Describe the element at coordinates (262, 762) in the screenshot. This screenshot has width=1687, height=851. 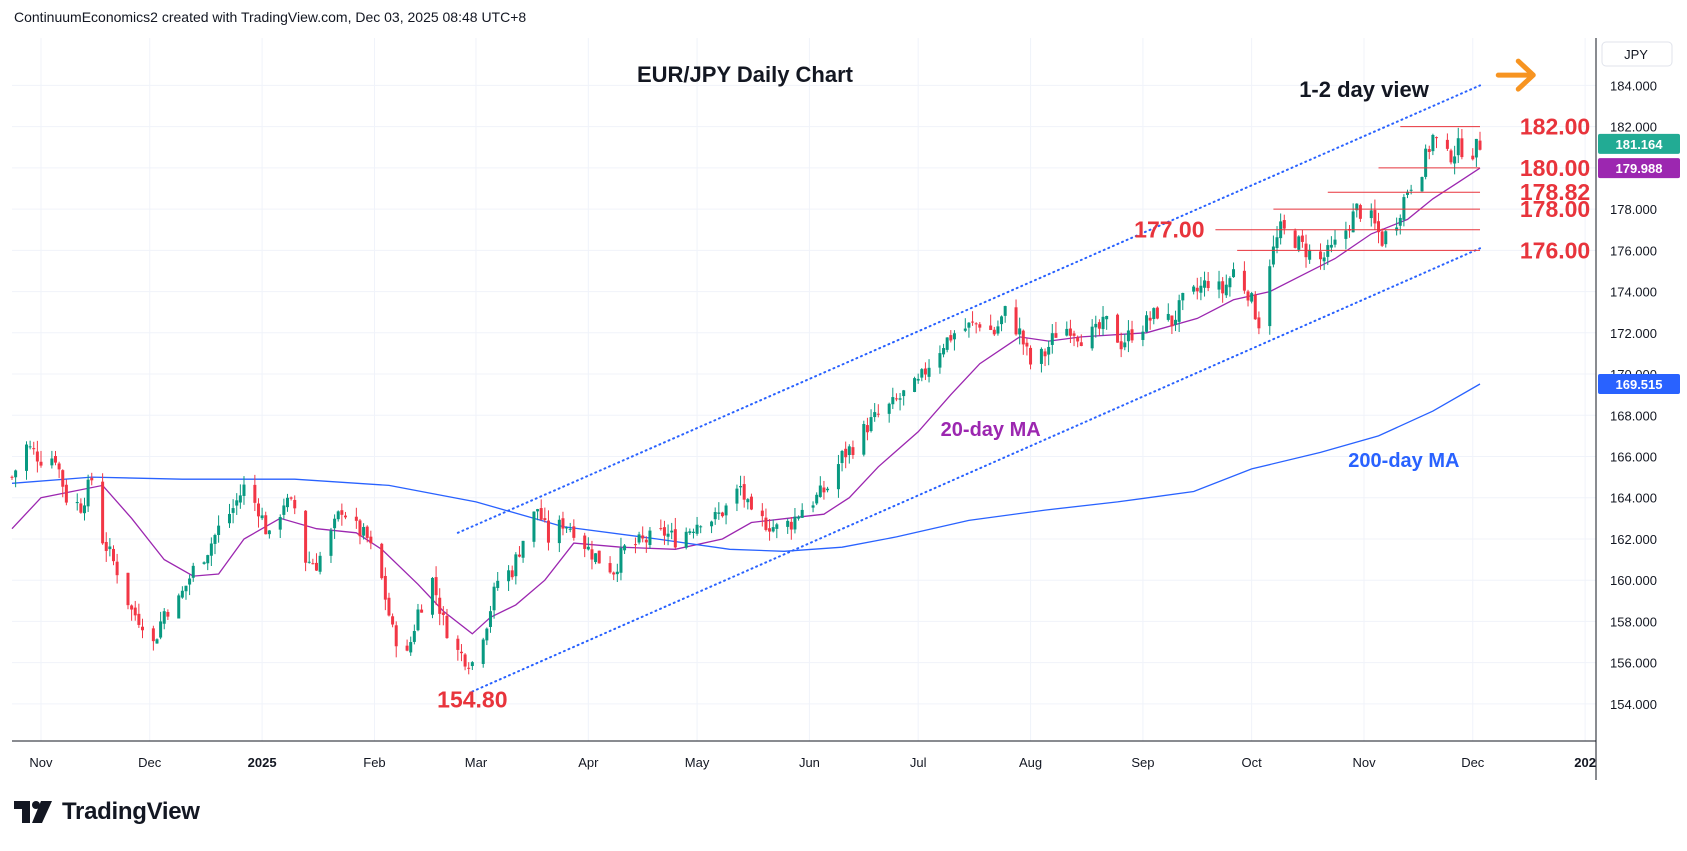
I see `x-tick-label: 2025` at that location.